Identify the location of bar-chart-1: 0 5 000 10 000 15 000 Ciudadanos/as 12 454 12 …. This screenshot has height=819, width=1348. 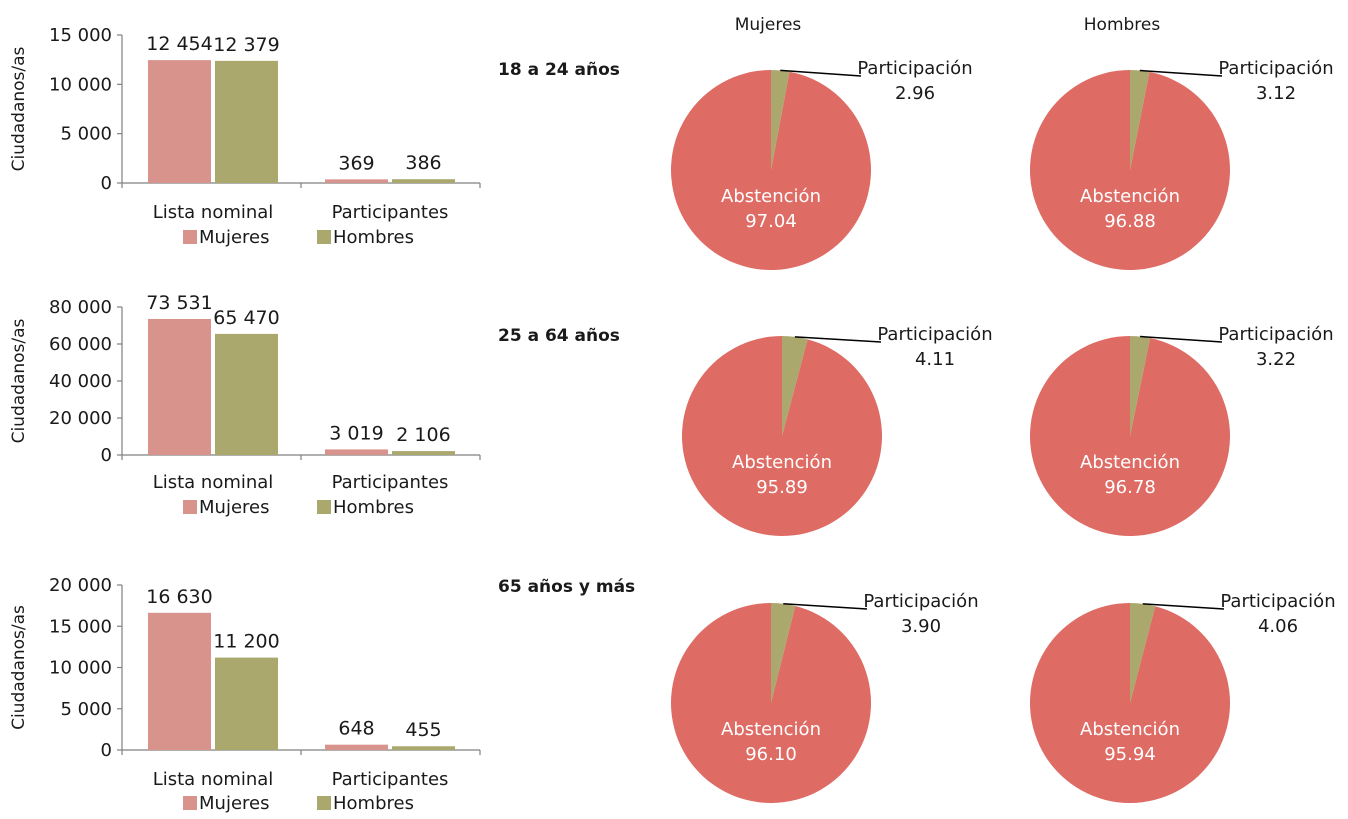
(245, 136).